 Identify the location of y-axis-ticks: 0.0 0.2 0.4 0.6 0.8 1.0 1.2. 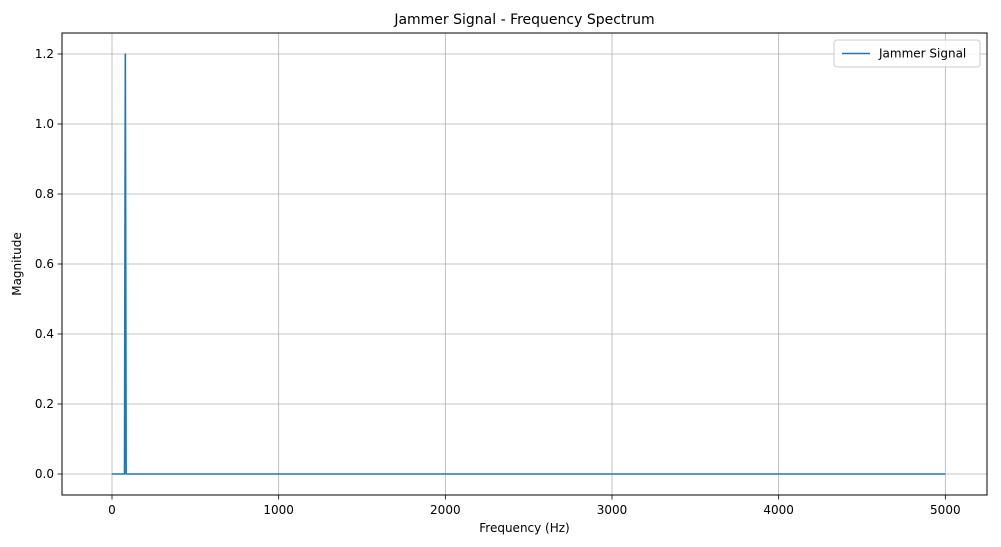
(48, 264).